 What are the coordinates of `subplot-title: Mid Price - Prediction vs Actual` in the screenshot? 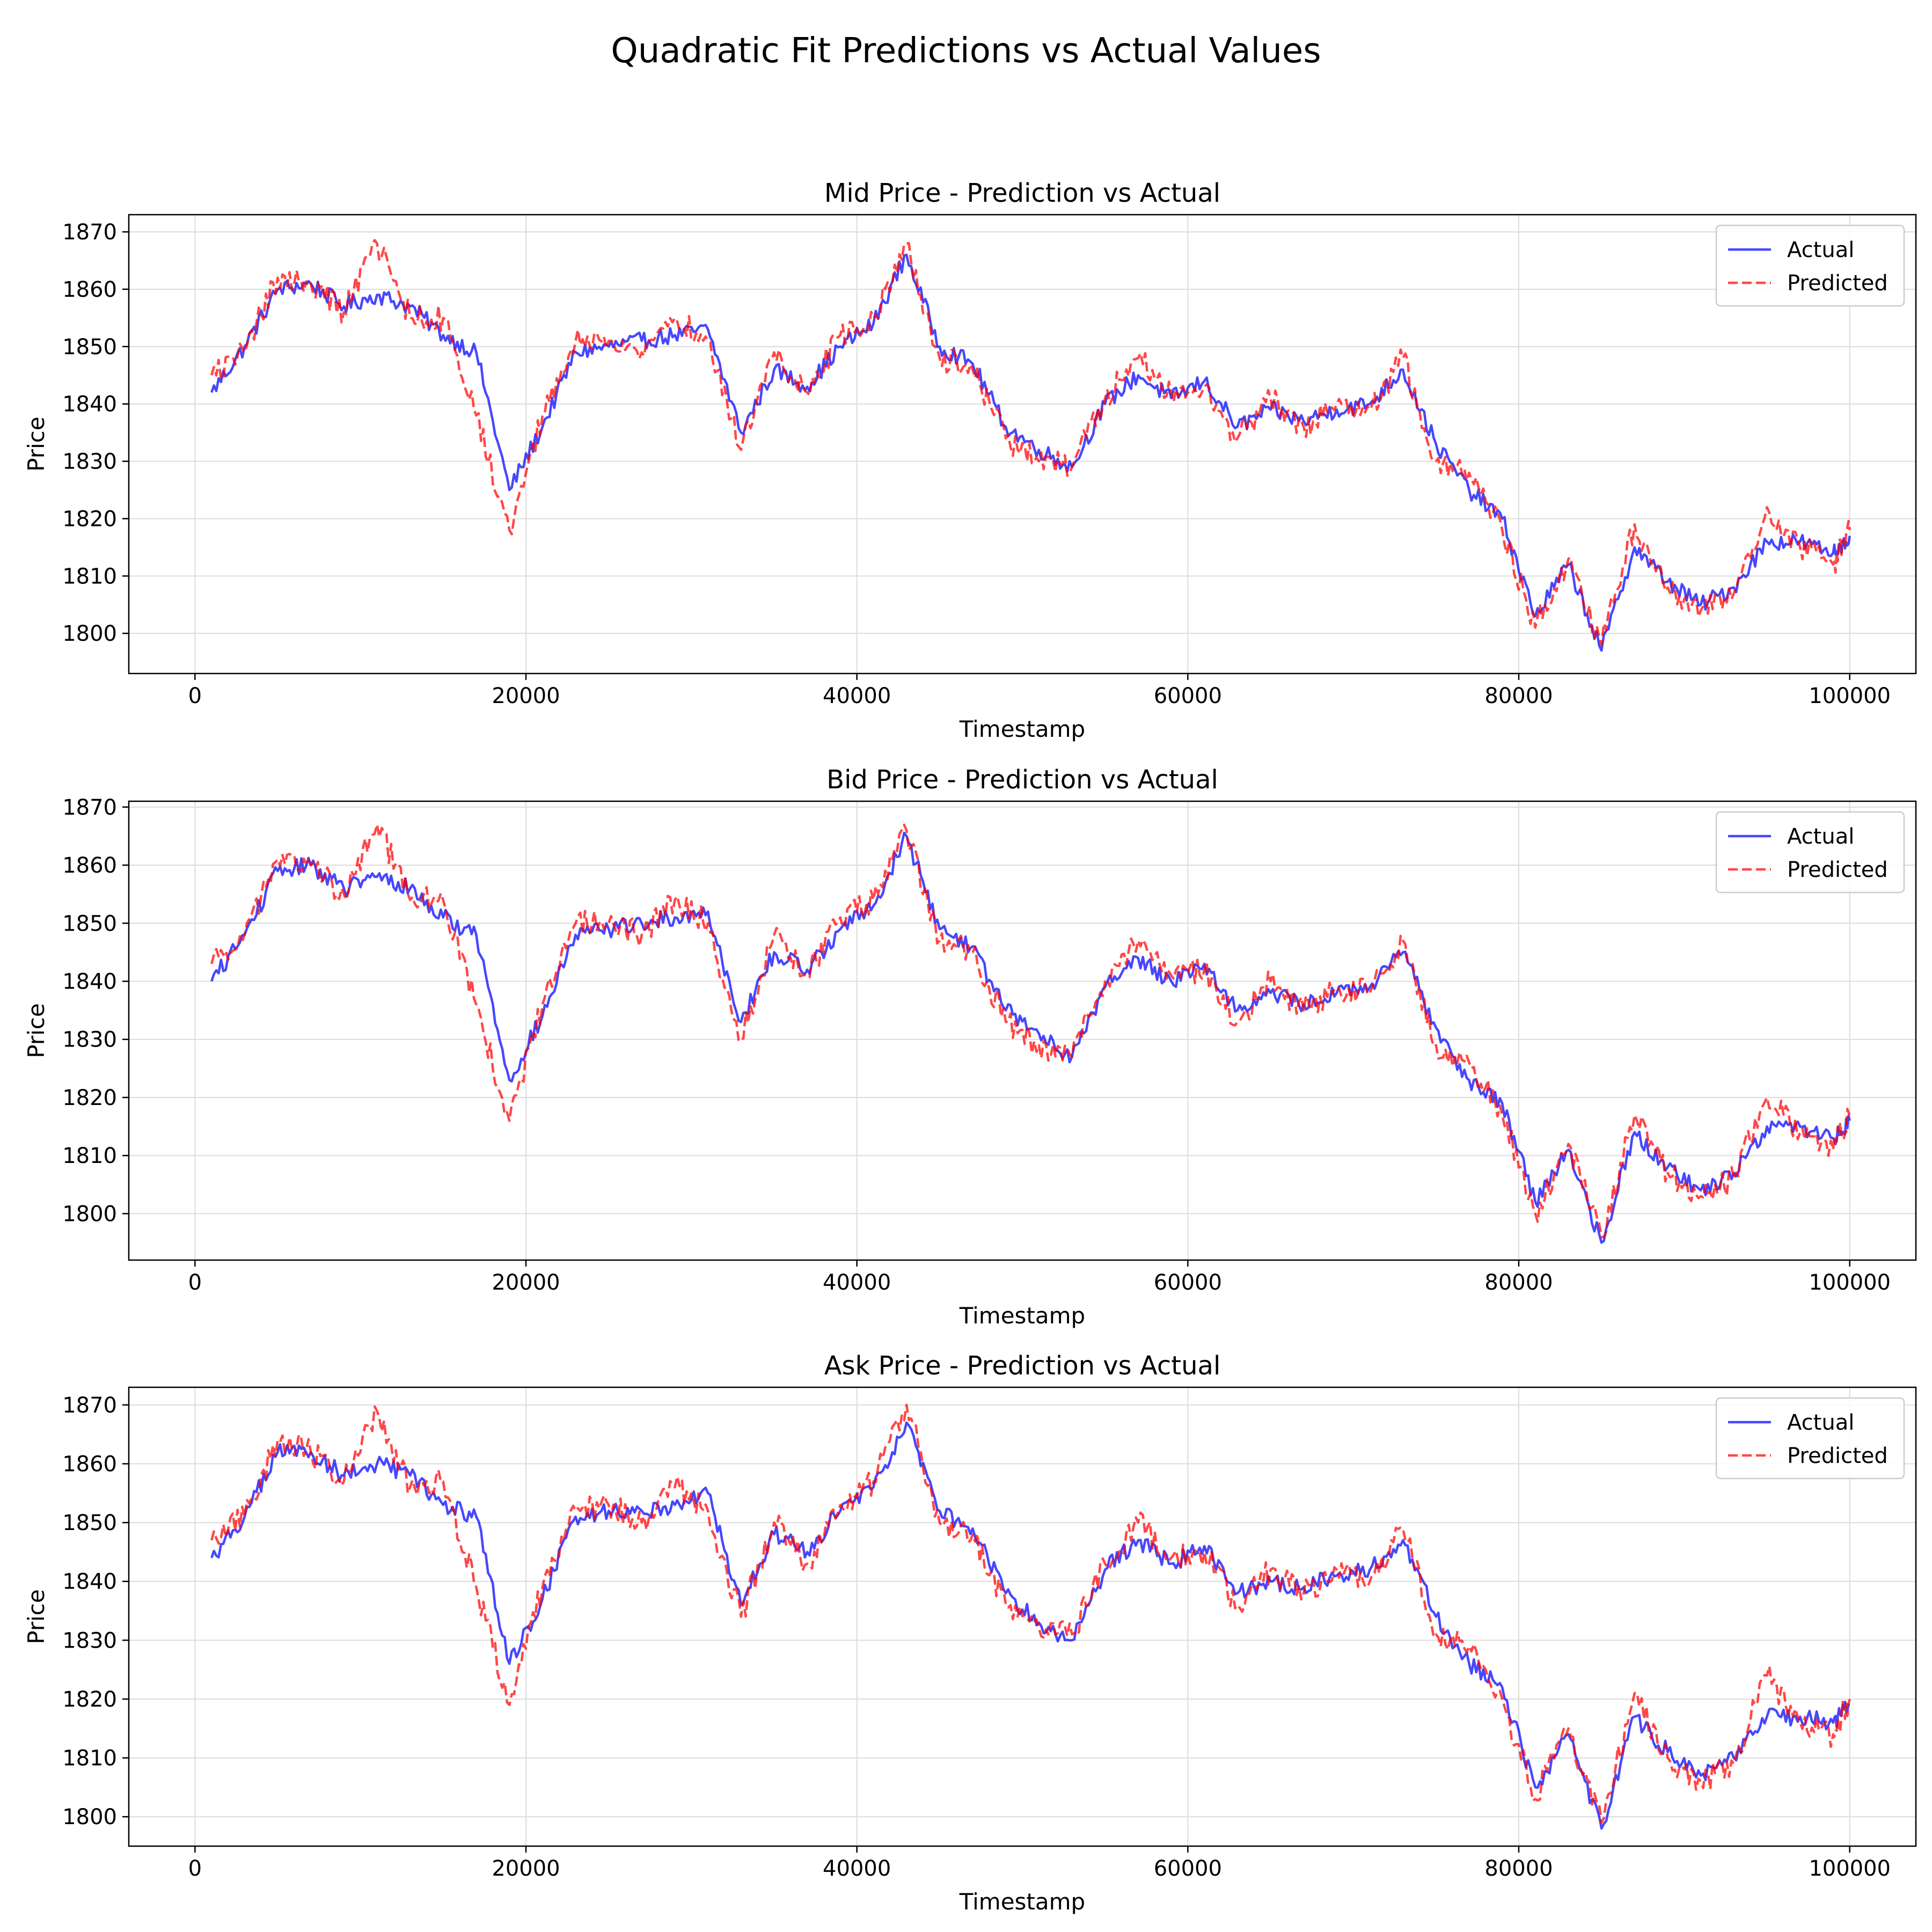 It's located at (1022, 193).